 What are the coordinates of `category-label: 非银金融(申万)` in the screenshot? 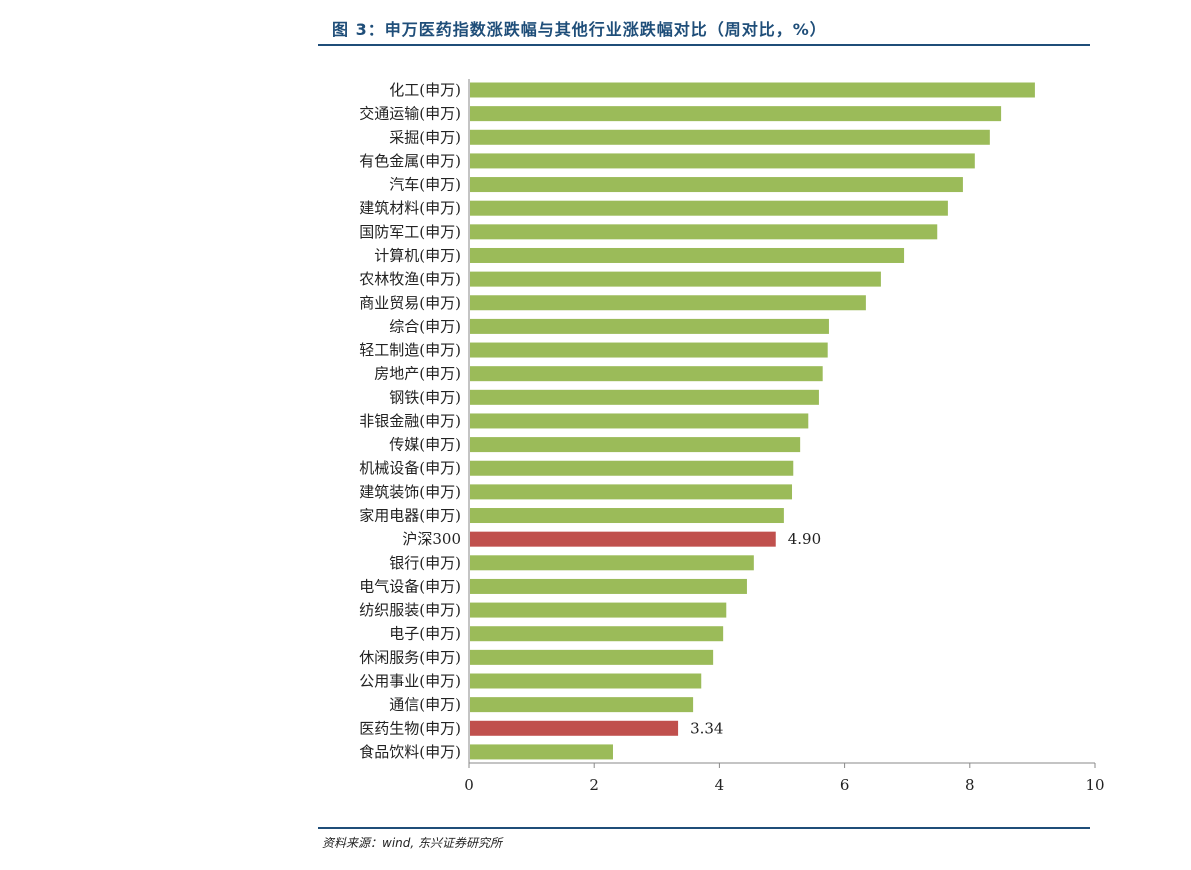 It's located at (410, 421).